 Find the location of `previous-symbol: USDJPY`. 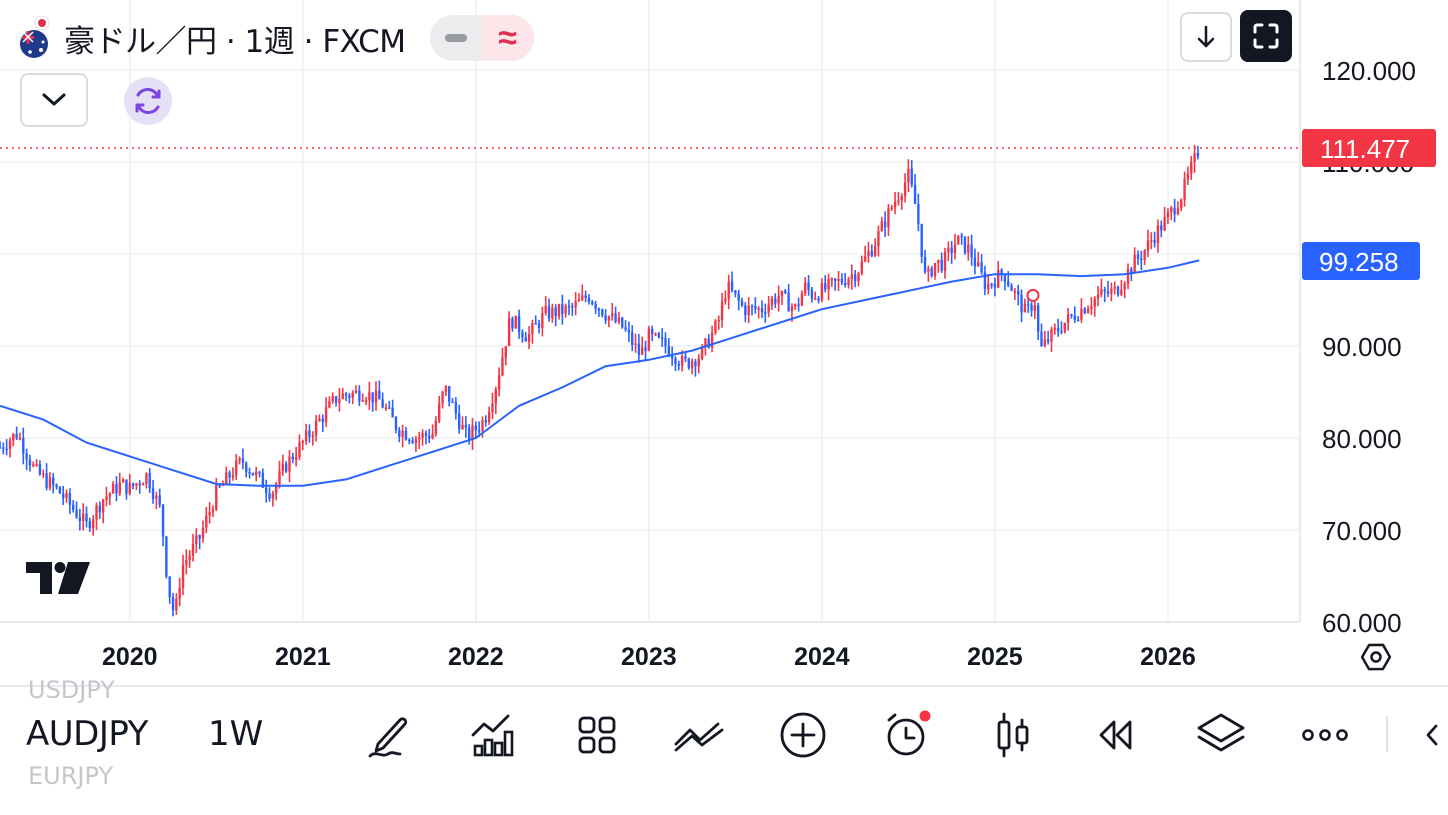

previous-symbol: USDJPY is located at coordinates (71, 690).